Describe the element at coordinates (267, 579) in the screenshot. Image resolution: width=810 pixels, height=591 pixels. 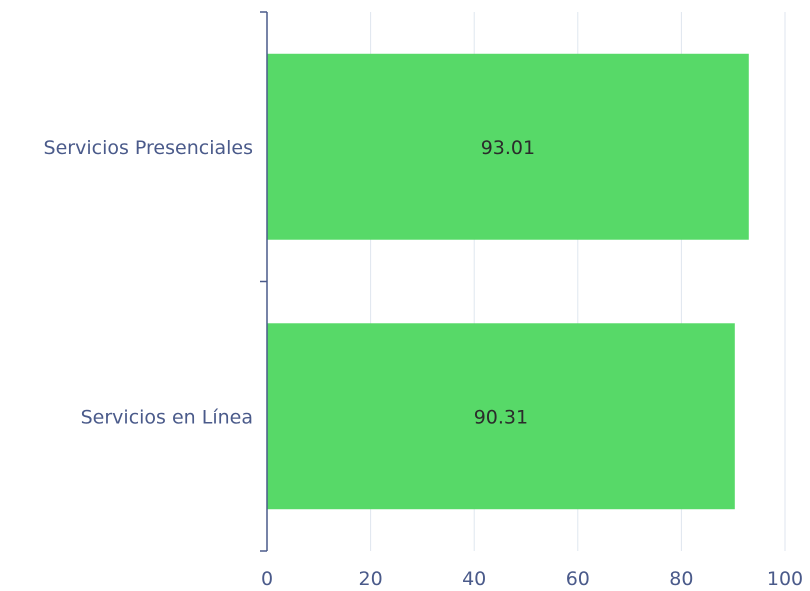
I see `x-tick-label-0: 0` at that location.